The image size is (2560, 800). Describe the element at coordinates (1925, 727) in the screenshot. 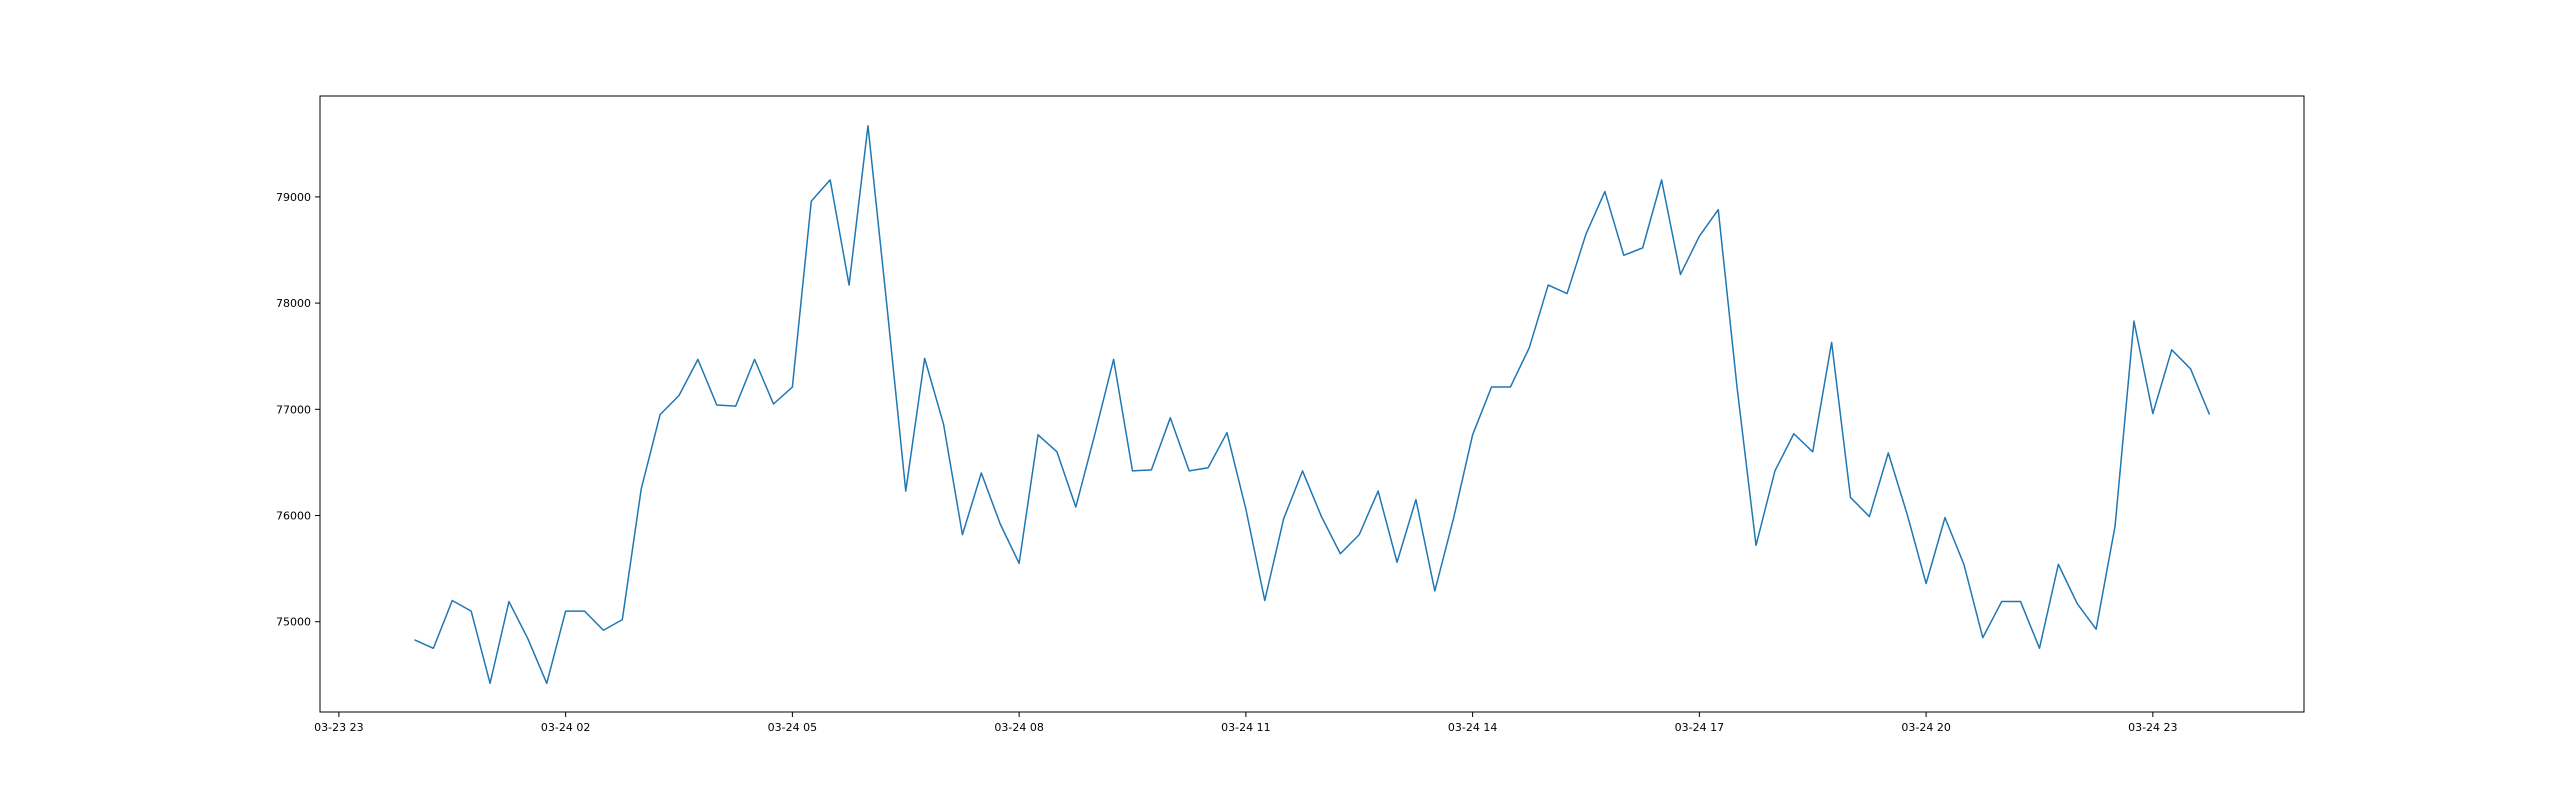

I see `x-tick-label: 03-24 20` at that location.